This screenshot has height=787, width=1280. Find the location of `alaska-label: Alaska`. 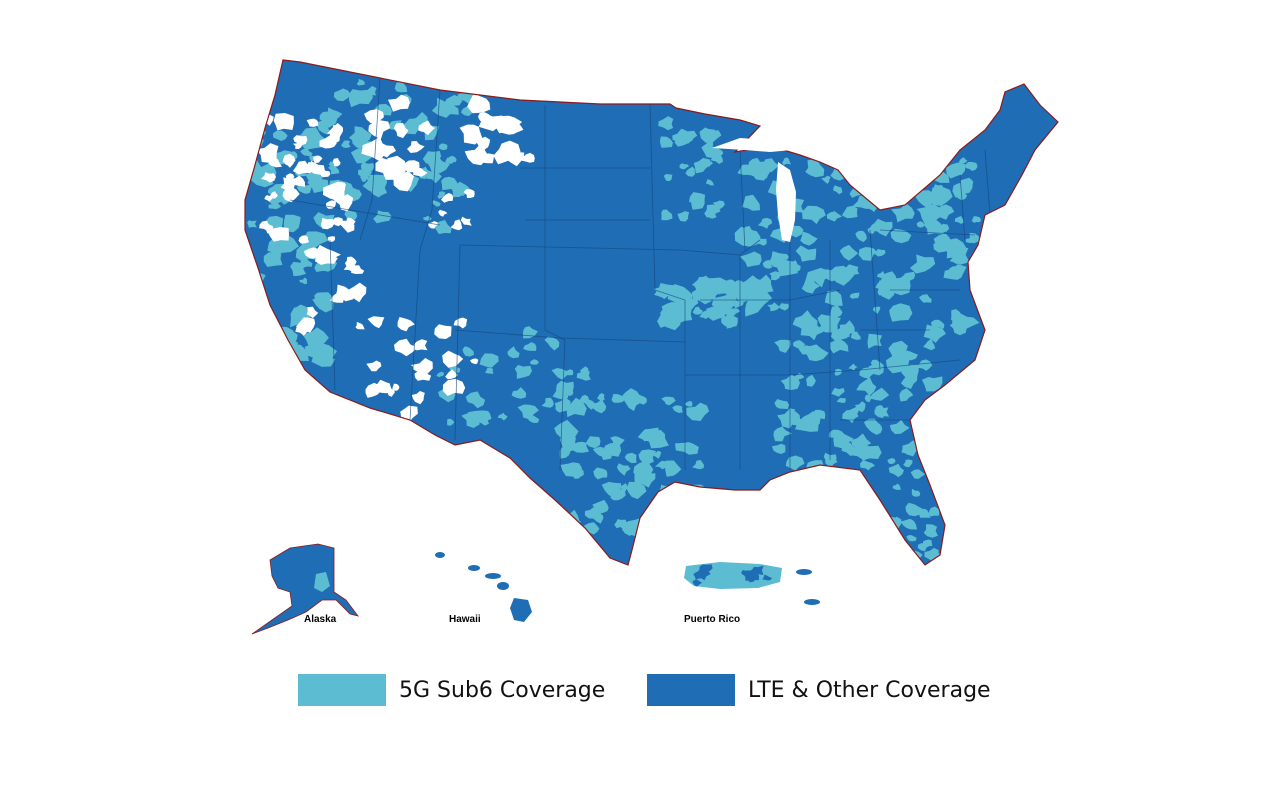

alaska-label: Alaska is located at coordinates (320, 619).